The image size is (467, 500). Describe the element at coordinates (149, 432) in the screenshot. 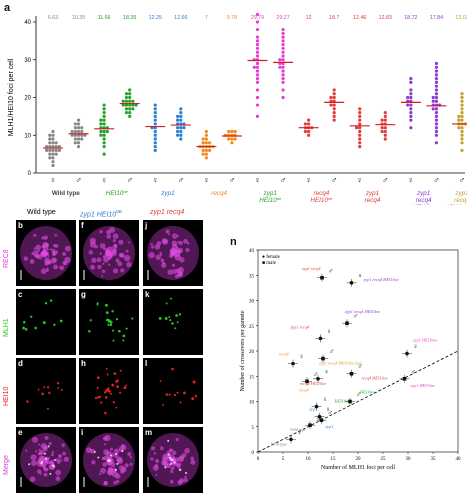

I see `micro-panel-letter: m` at that location.